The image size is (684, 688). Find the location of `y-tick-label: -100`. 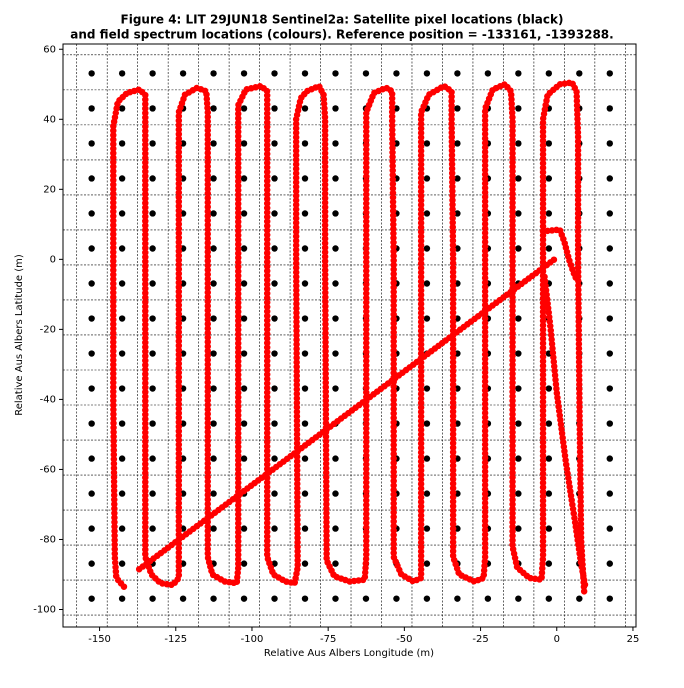

y-tick-label: -100 is located at coordinates (44, 609).